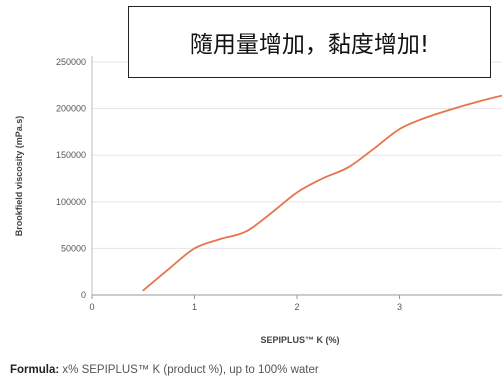 Image resolution: width=502 pixels, height=387 pixels. What do you see at coordinates (91, 307) in the screenshot?
I see `x-tick-label-0: 0` at bounding box center [91, 307].